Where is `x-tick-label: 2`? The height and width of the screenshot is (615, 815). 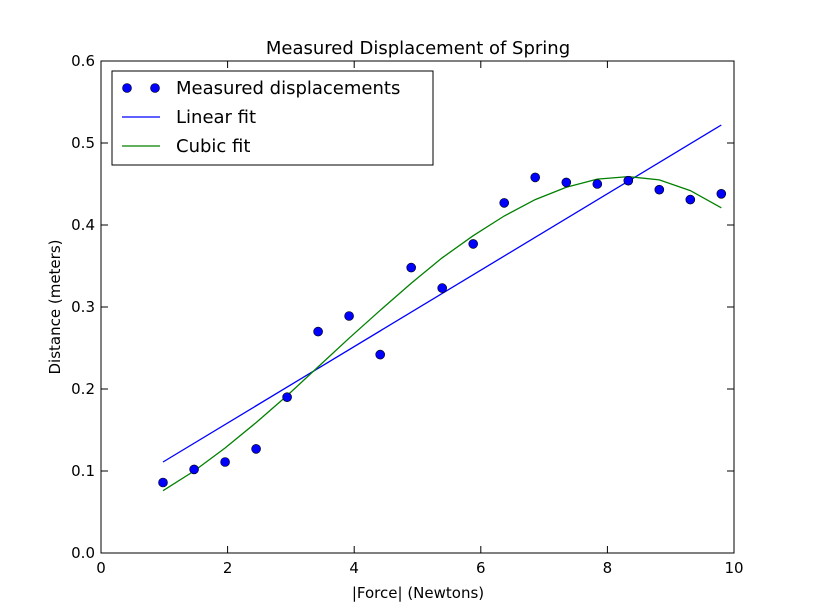 x-tick-label: 2 is located at coordinates (228, 568).